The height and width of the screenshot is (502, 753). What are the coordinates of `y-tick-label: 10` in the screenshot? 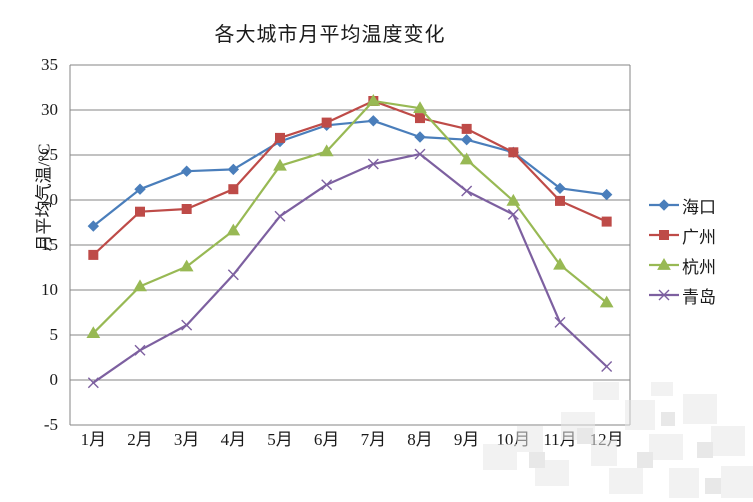 It's located at (49, 289).